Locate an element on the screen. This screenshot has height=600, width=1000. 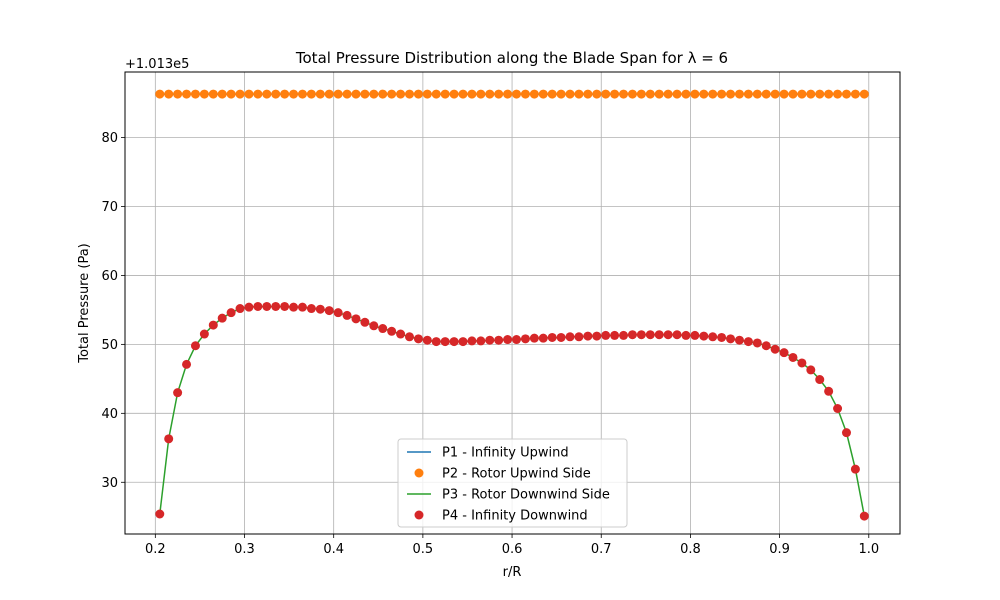
x-tick-label: 0.7 is located at coordinates (601, 549).